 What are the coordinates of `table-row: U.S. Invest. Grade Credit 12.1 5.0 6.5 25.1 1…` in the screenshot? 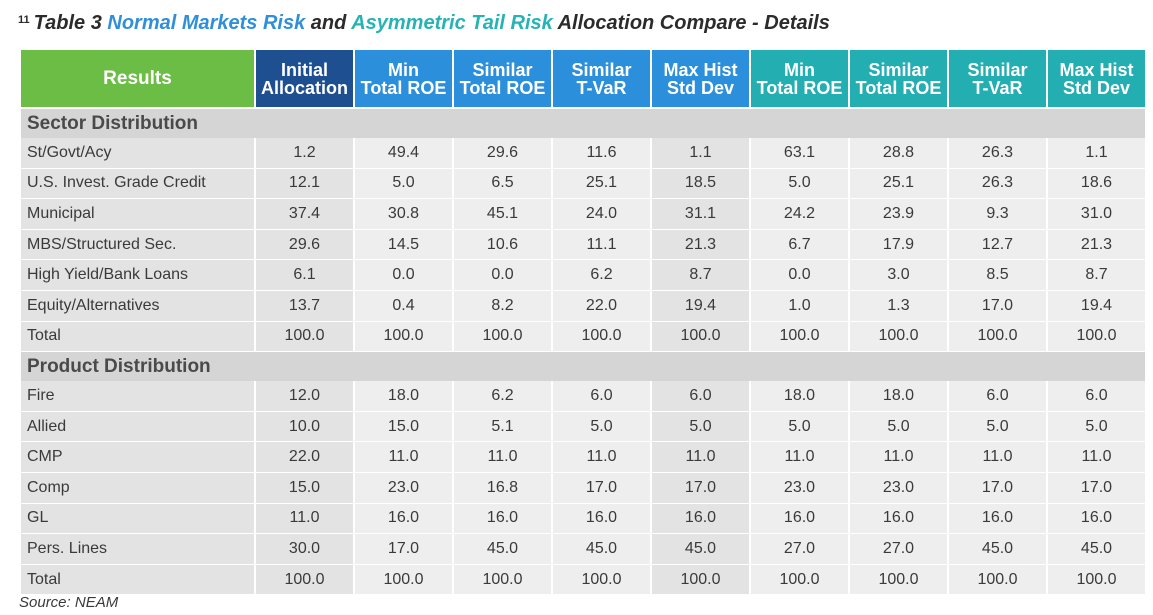 It's located at (583, 184).